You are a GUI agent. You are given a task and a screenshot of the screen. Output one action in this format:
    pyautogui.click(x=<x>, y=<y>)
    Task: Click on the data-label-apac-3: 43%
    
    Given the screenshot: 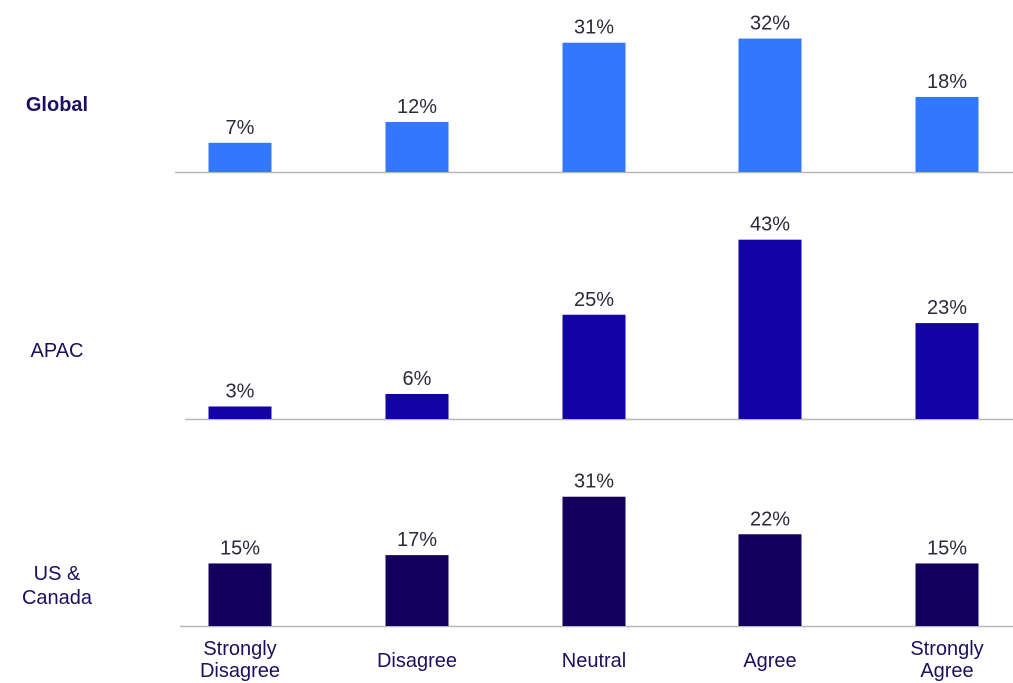 What is the action you would take?
    pyautogui.click(x=770, y=225)
    